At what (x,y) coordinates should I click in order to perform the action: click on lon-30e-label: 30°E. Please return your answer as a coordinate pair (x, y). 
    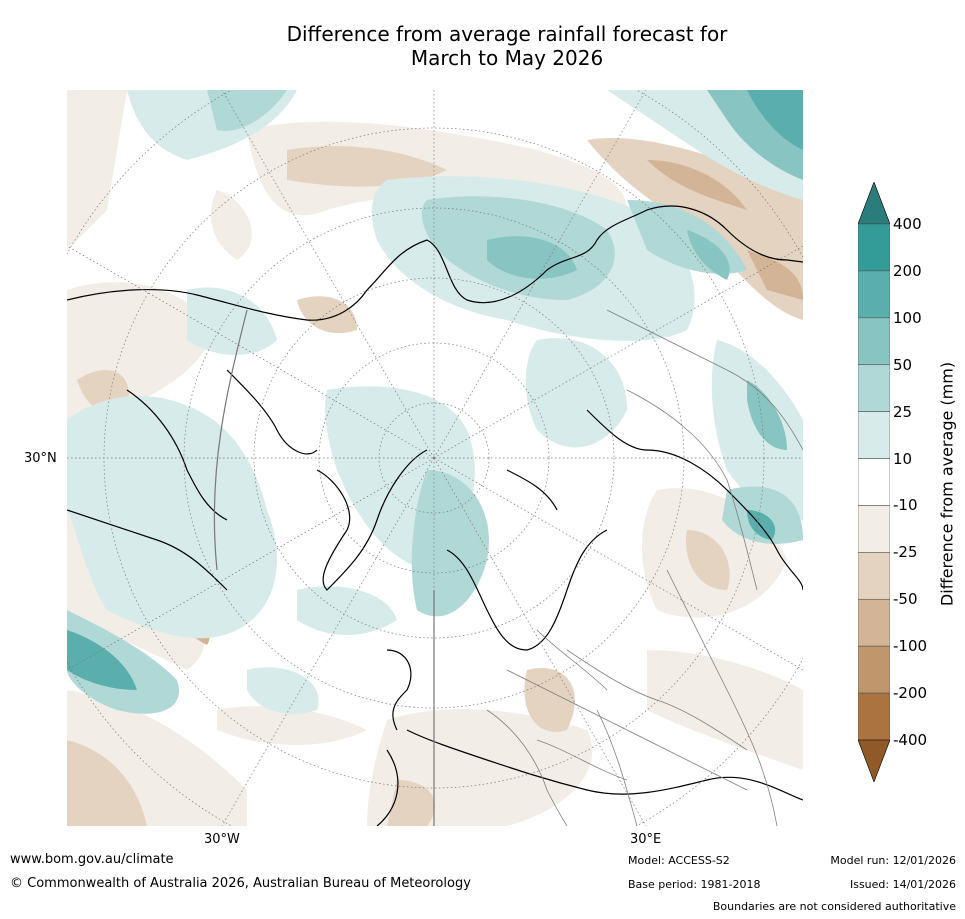
    Looking at the image, I should click on (646, 839).